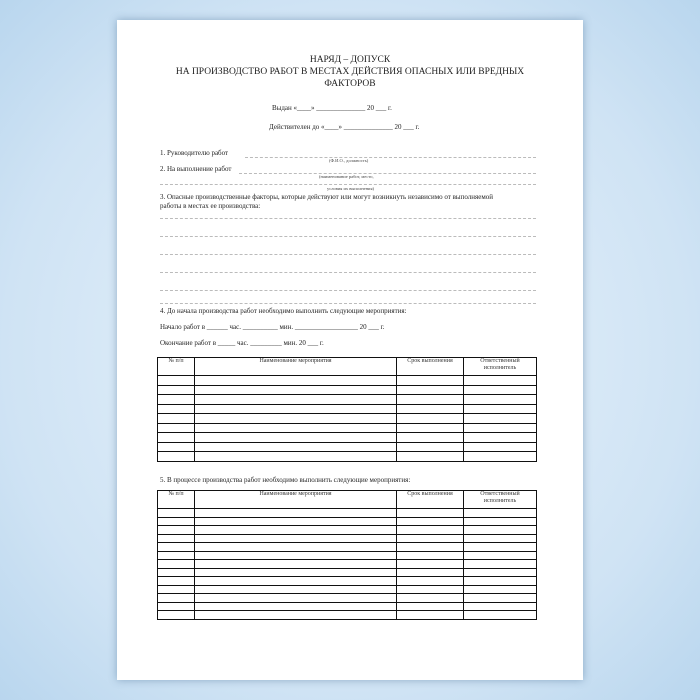 Image resolution: width=700 pixels, height=700 pixels. I want to click on doc-title-3: ФАКТОРОВ, so click(350, 84).